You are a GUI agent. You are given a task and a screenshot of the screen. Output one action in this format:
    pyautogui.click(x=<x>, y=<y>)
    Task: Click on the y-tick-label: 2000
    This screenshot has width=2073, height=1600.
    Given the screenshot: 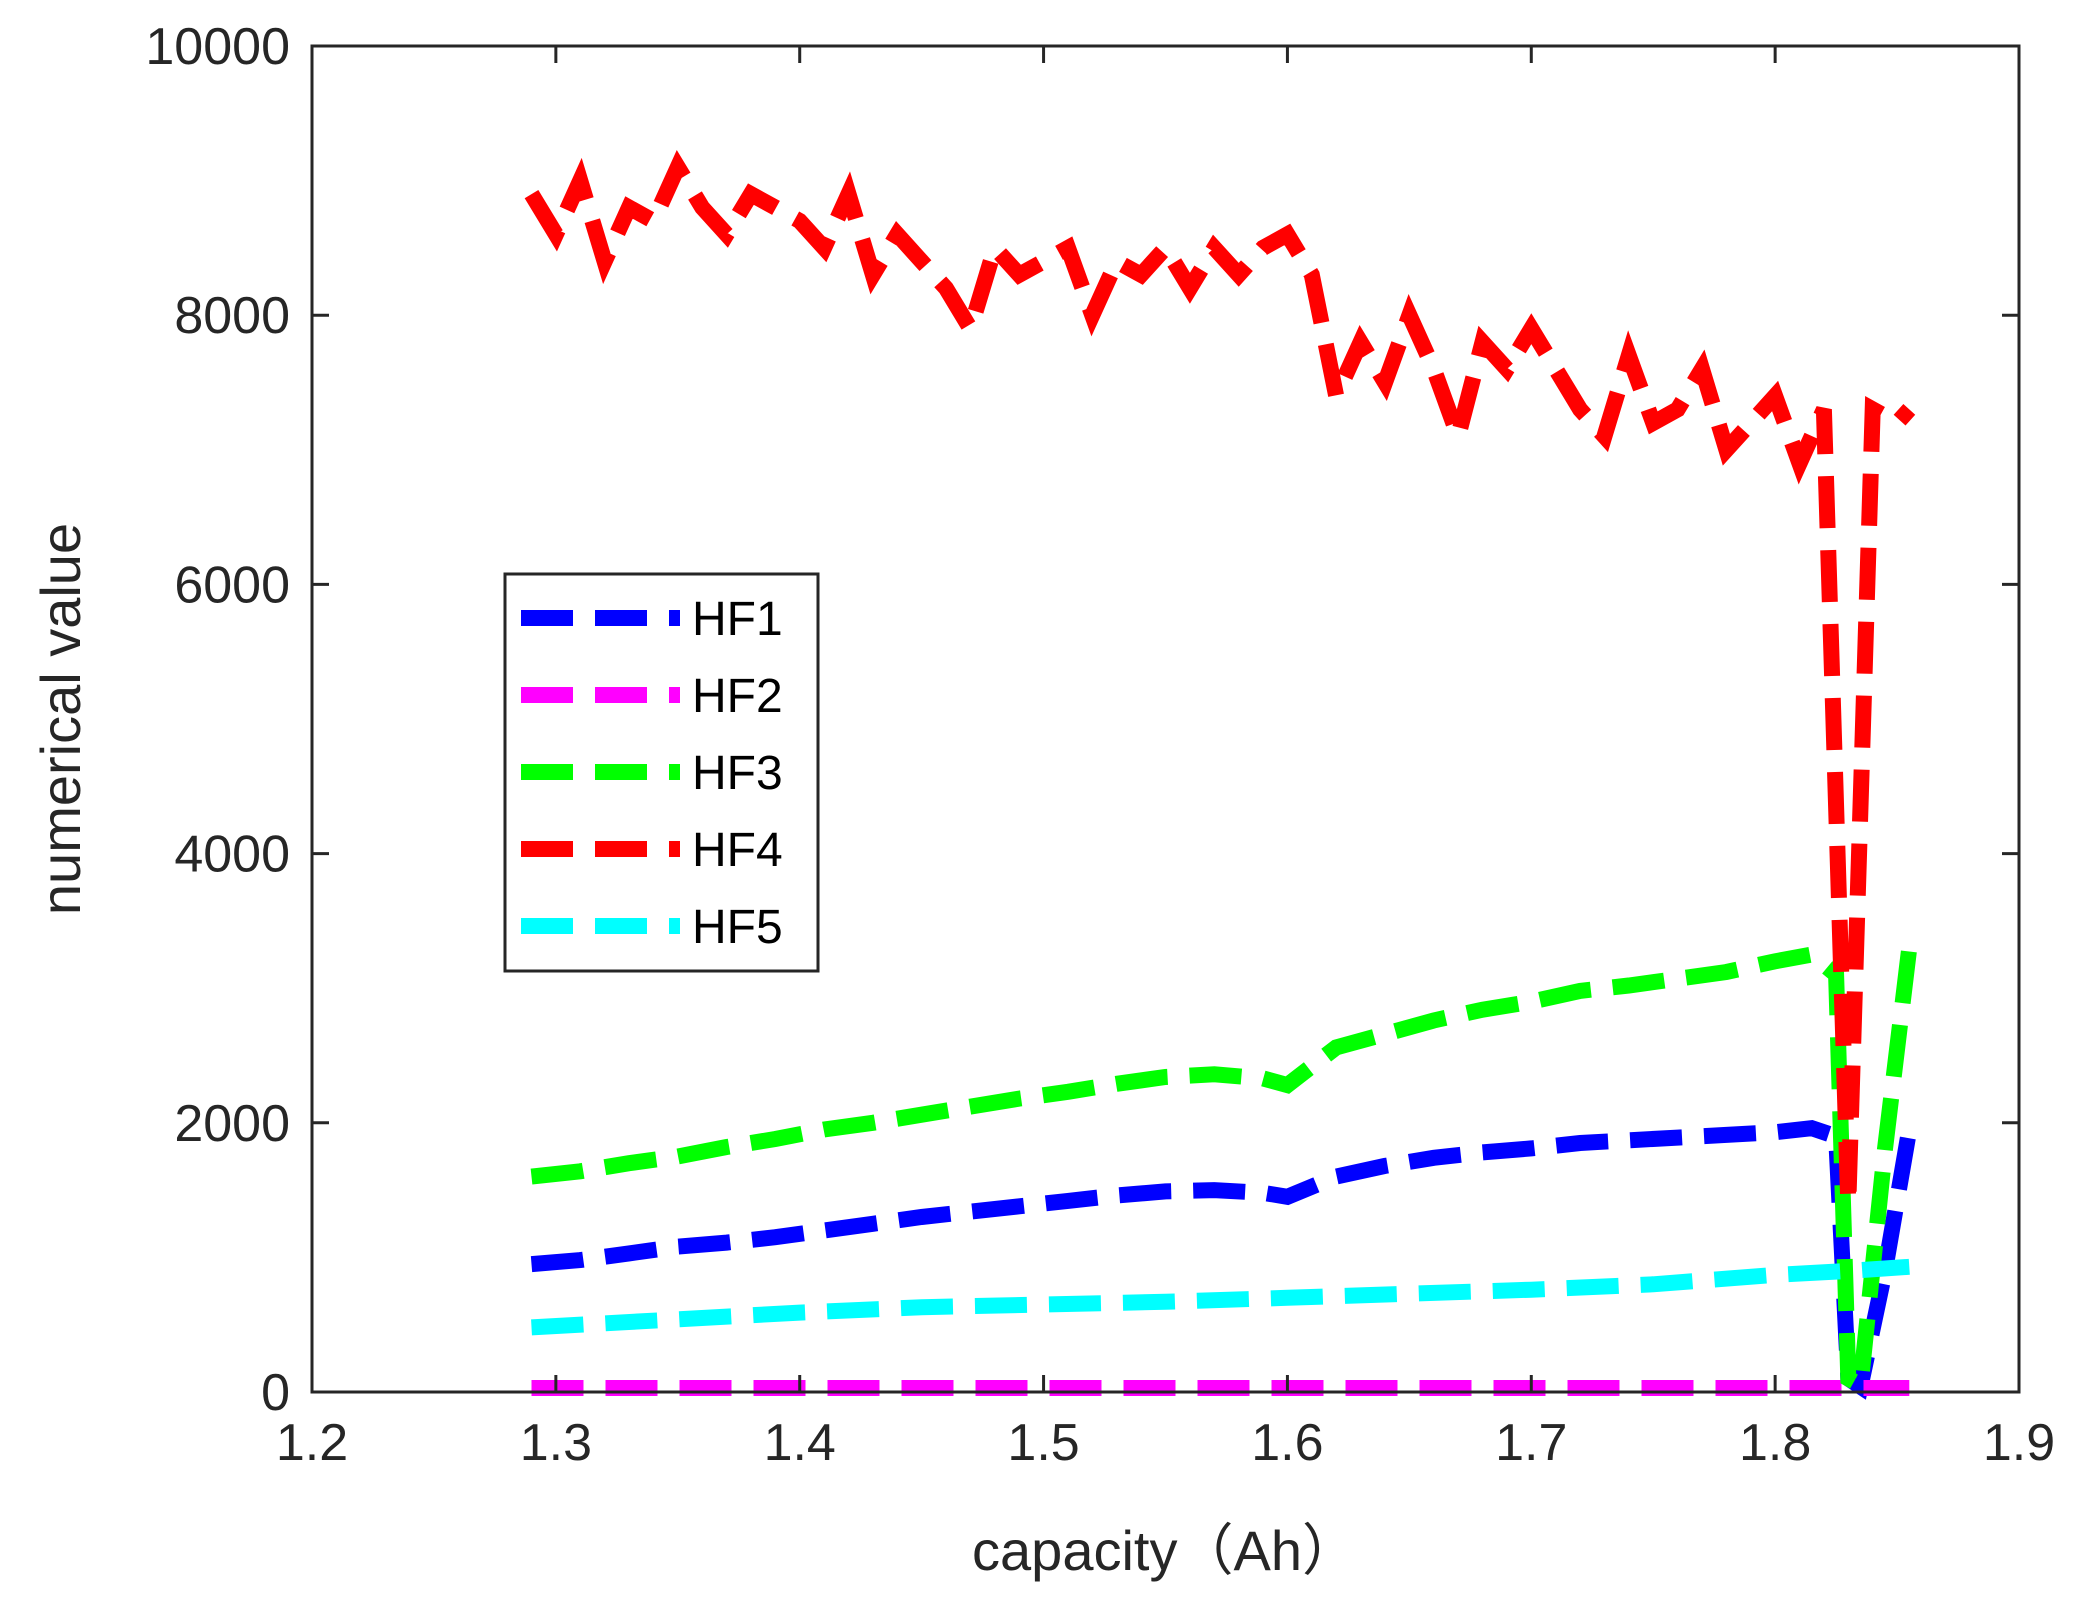 What is the action you would take?
    pyautogui.click(x=232, y=1124)
    